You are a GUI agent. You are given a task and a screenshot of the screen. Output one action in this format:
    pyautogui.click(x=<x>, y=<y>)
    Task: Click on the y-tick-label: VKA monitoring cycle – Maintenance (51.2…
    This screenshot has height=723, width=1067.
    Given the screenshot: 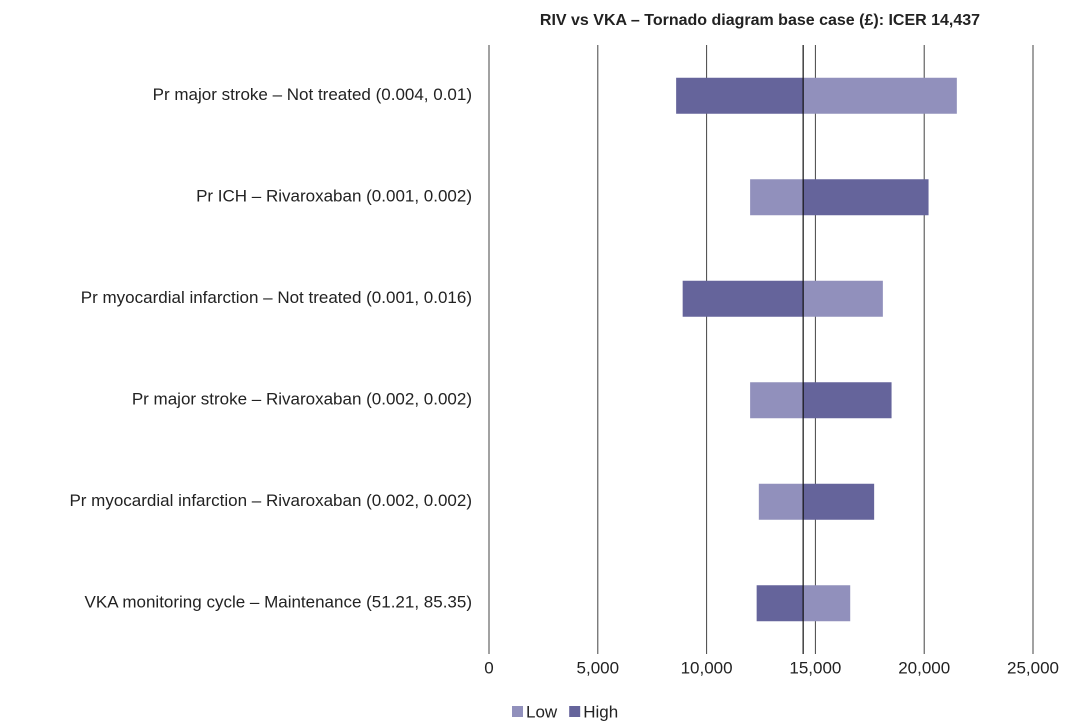 What is the action you would take?
    pyautogui.click(x=278, y=602)
    